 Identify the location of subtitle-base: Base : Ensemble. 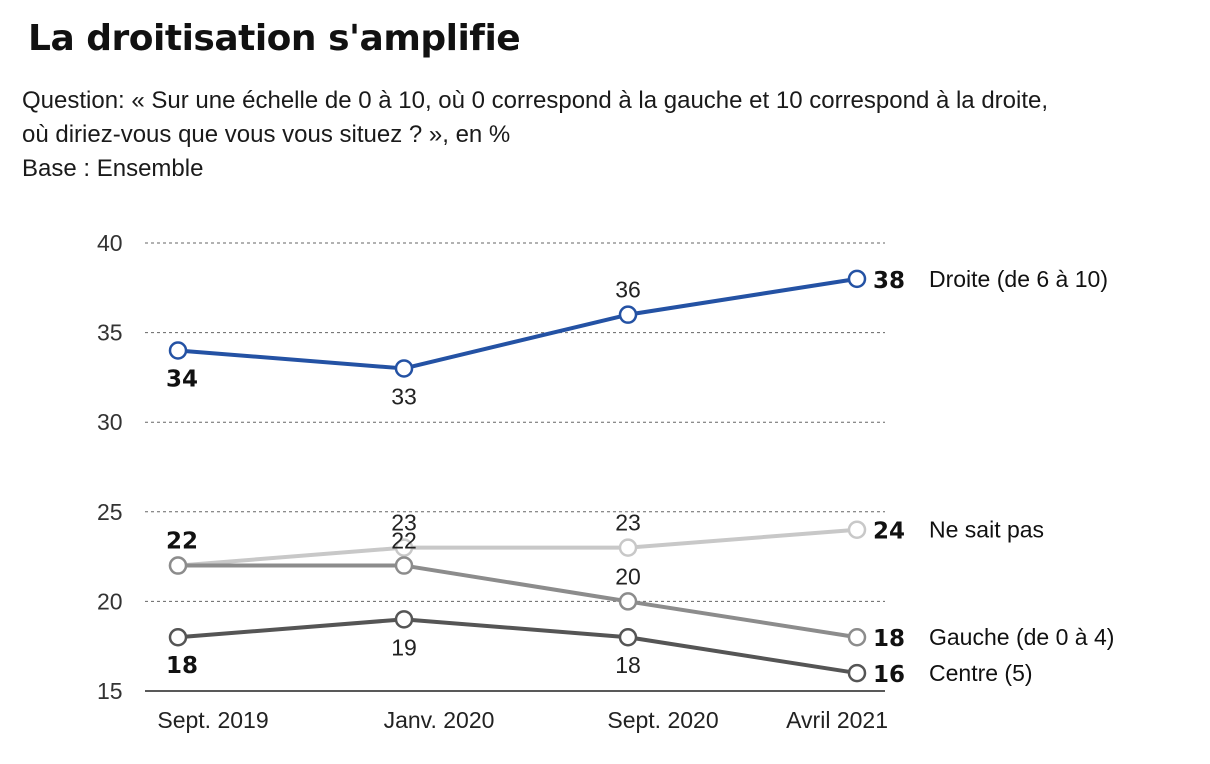
(113, 168).